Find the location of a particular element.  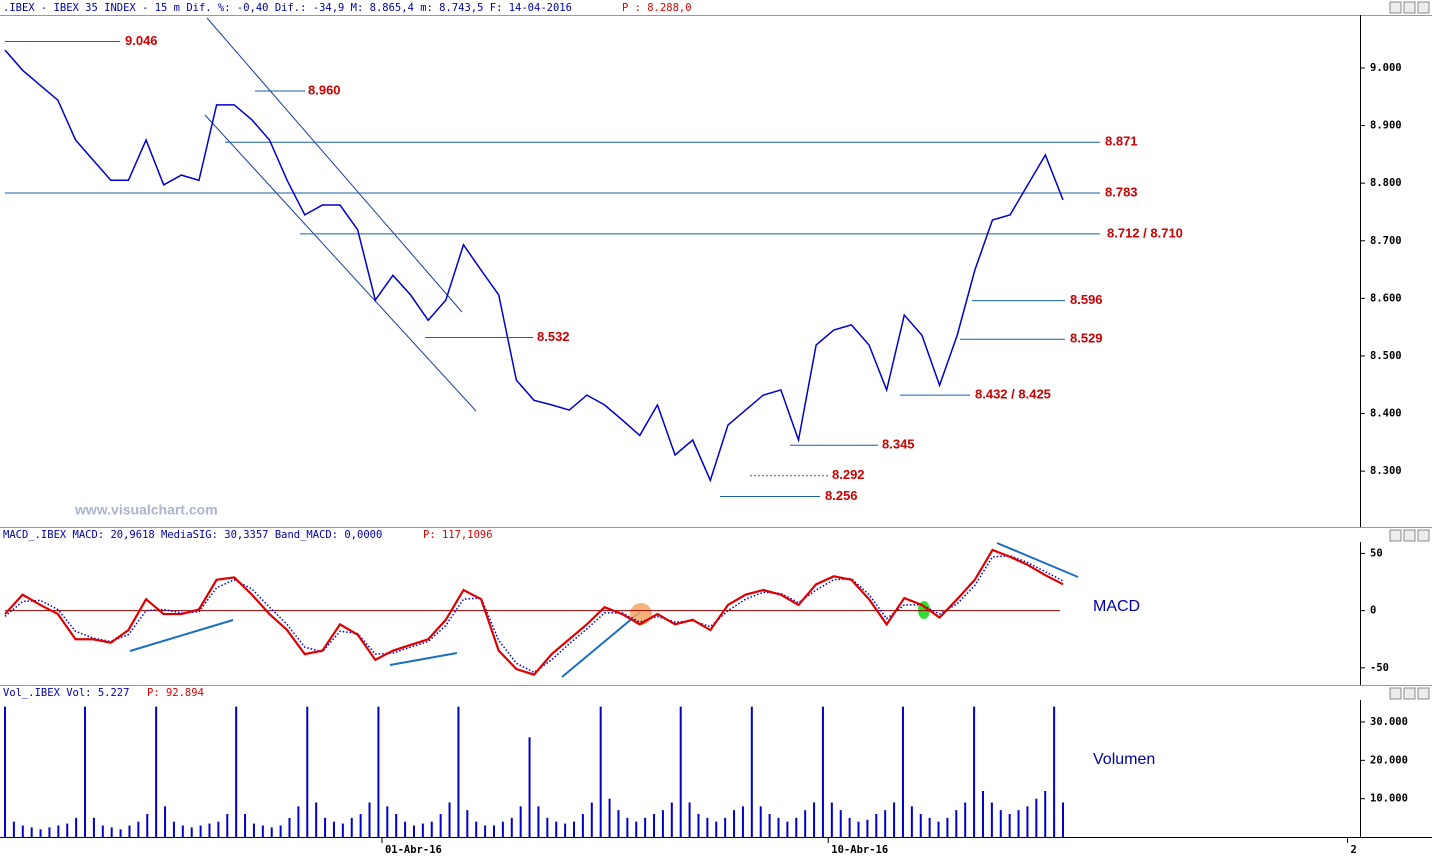

price-level-label: 8.432 / 8.425 is located at coordinates (1013, 394).